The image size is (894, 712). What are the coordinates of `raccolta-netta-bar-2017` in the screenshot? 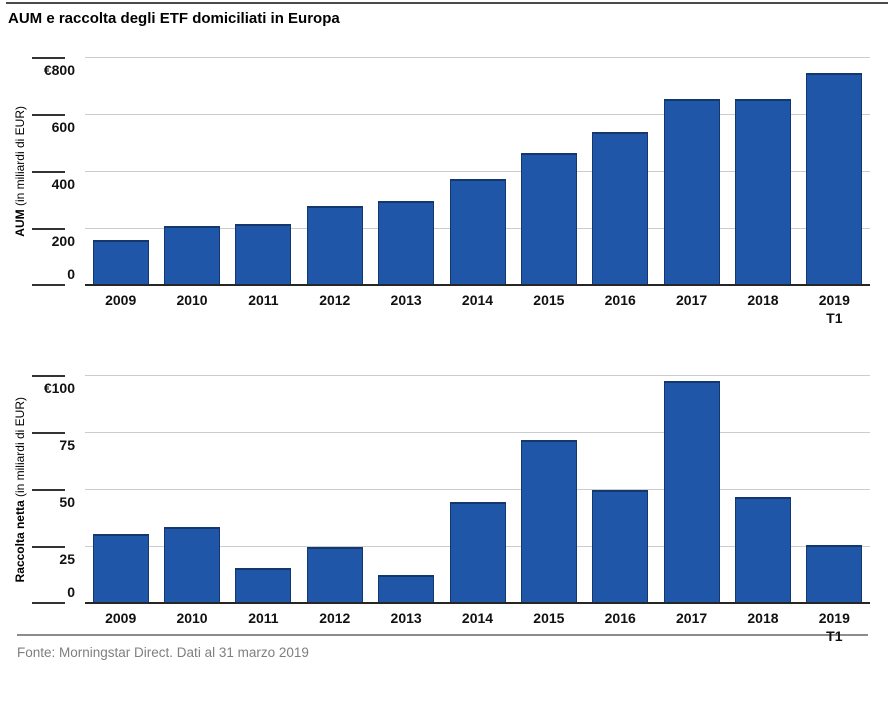 It's located at (691, 491).